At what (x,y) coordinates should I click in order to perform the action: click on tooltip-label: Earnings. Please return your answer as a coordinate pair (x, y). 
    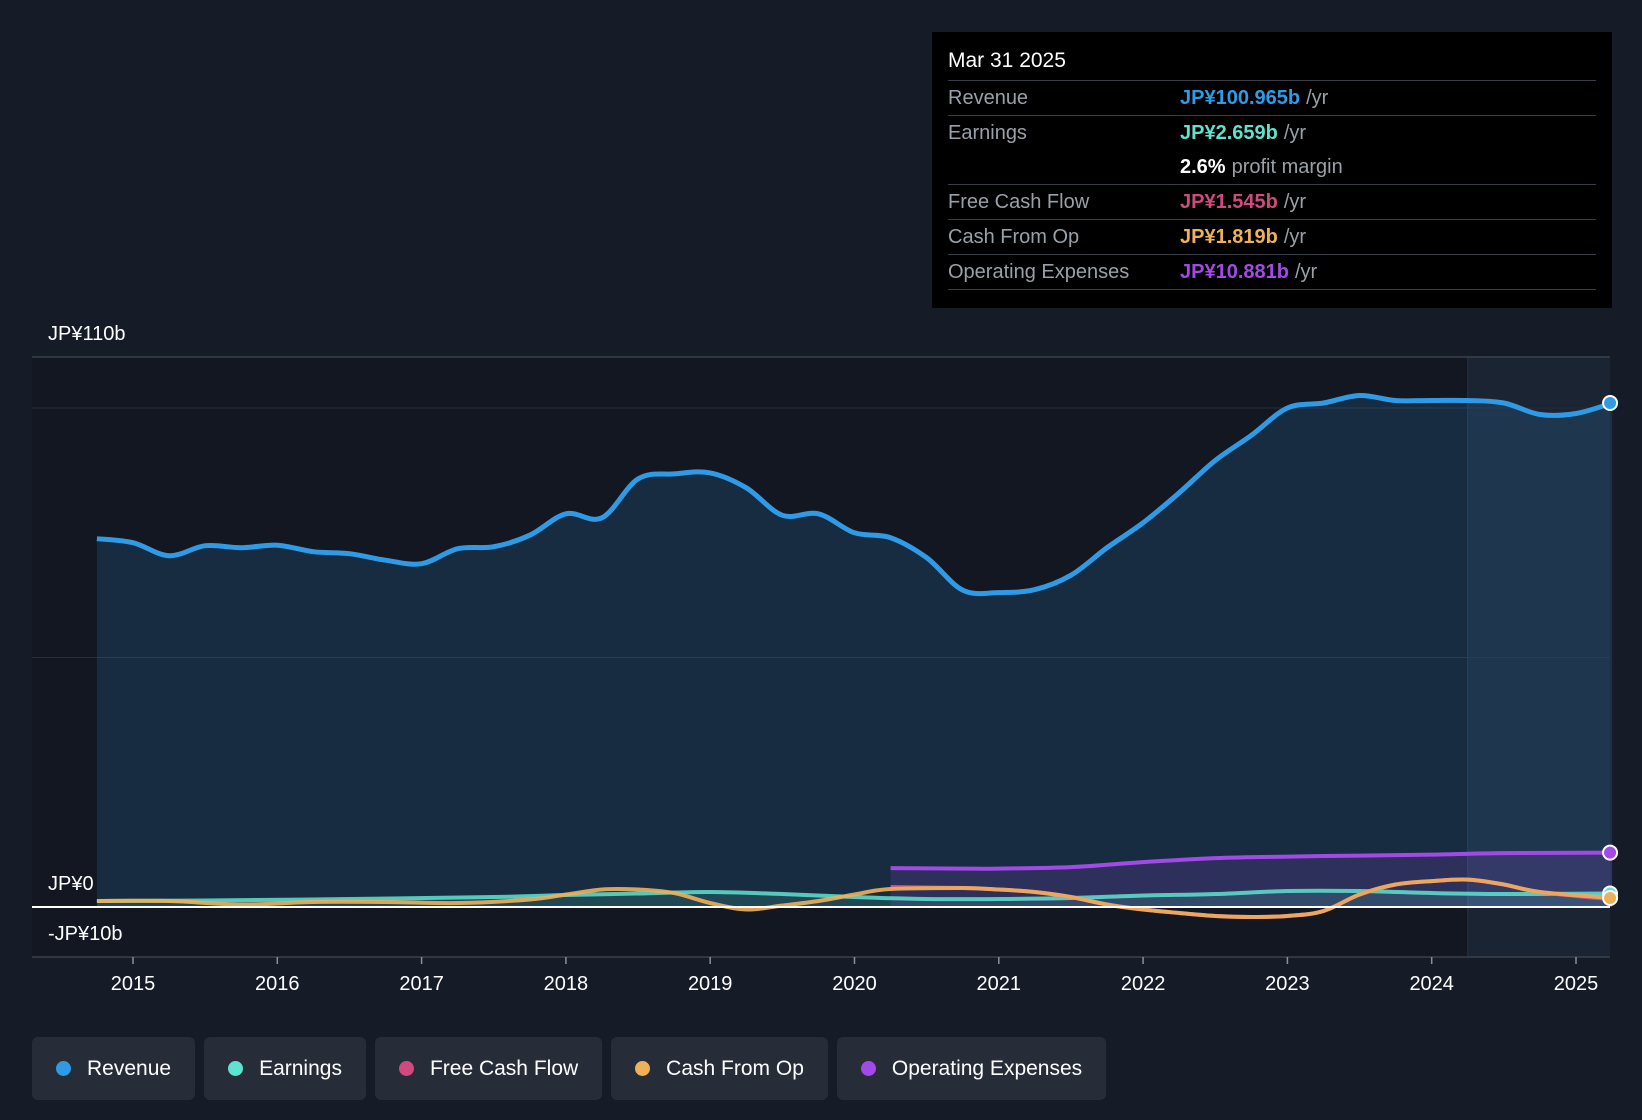
    Looking at the image, I should click on (987, 132).